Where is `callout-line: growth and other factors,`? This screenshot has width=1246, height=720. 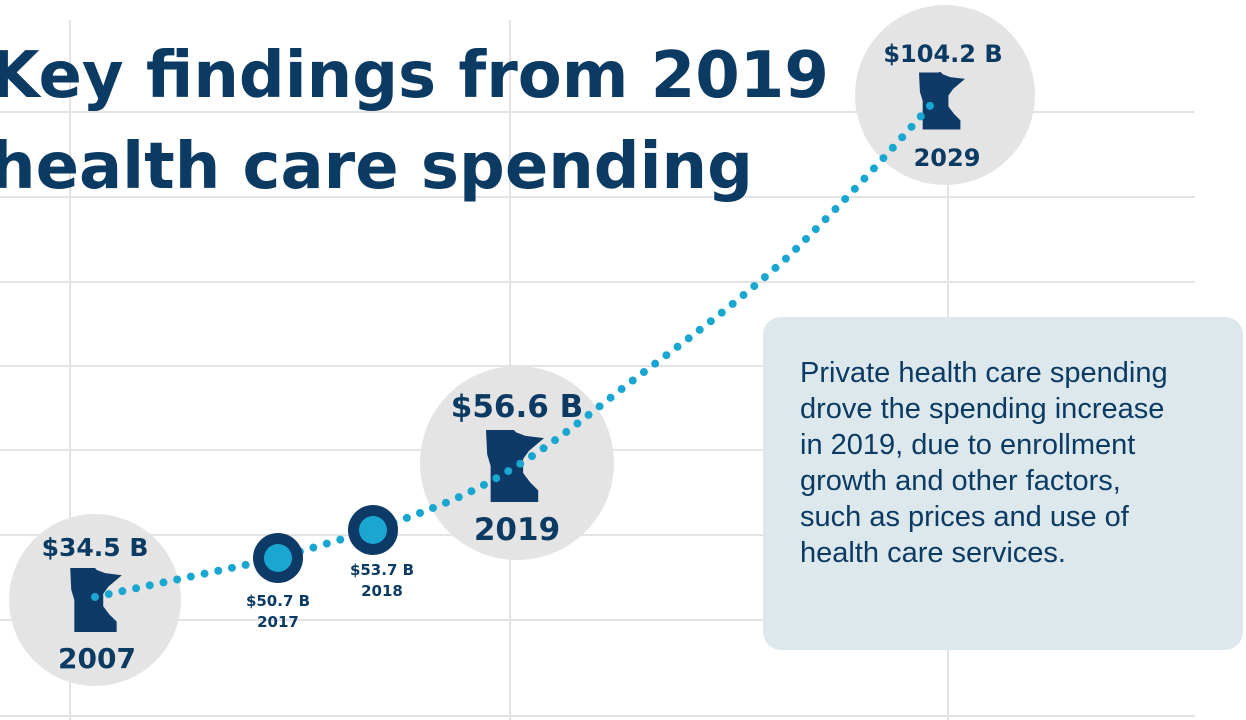 callout-line: growth and other factors, is located at coordinates (960, 481).